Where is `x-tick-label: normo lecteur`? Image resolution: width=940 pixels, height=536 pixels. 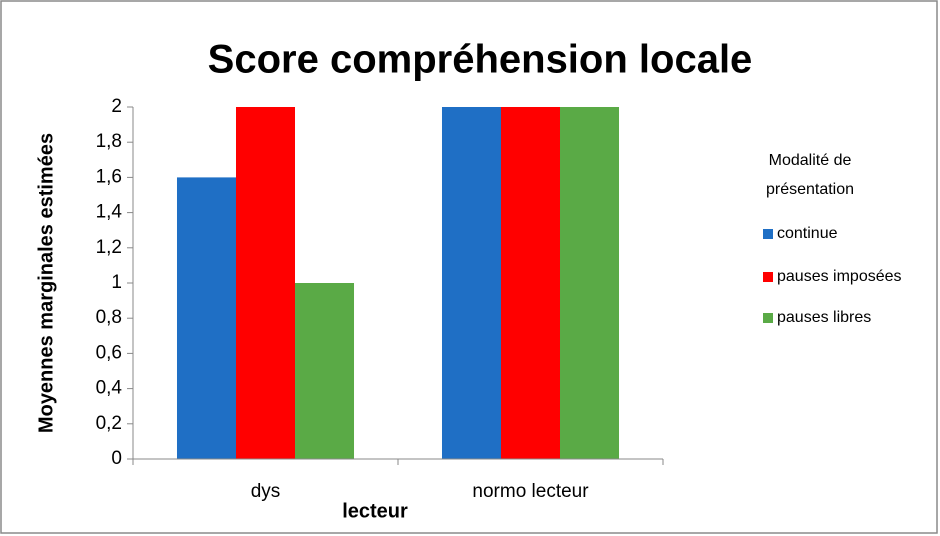
x-tick-label: normo lecteur is located at coordinates (530, 491).